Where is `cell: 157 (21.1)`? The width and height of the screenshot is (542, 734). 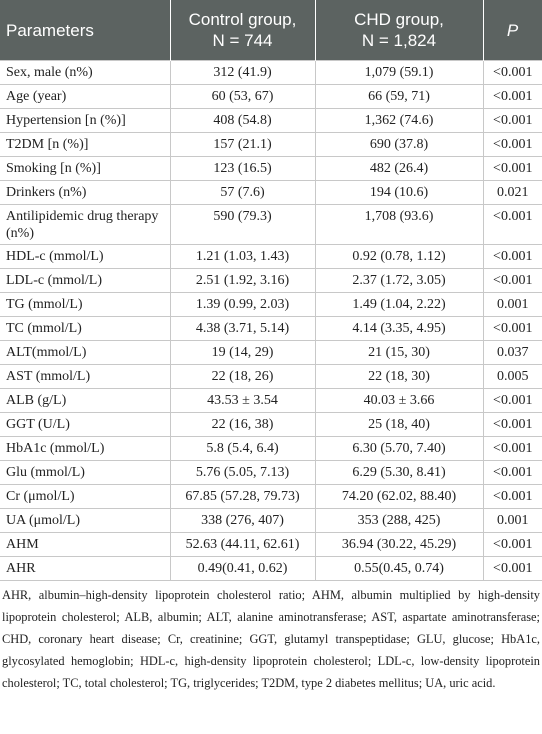
cell: 157 (21.1) is located at coordinates (242, 144).